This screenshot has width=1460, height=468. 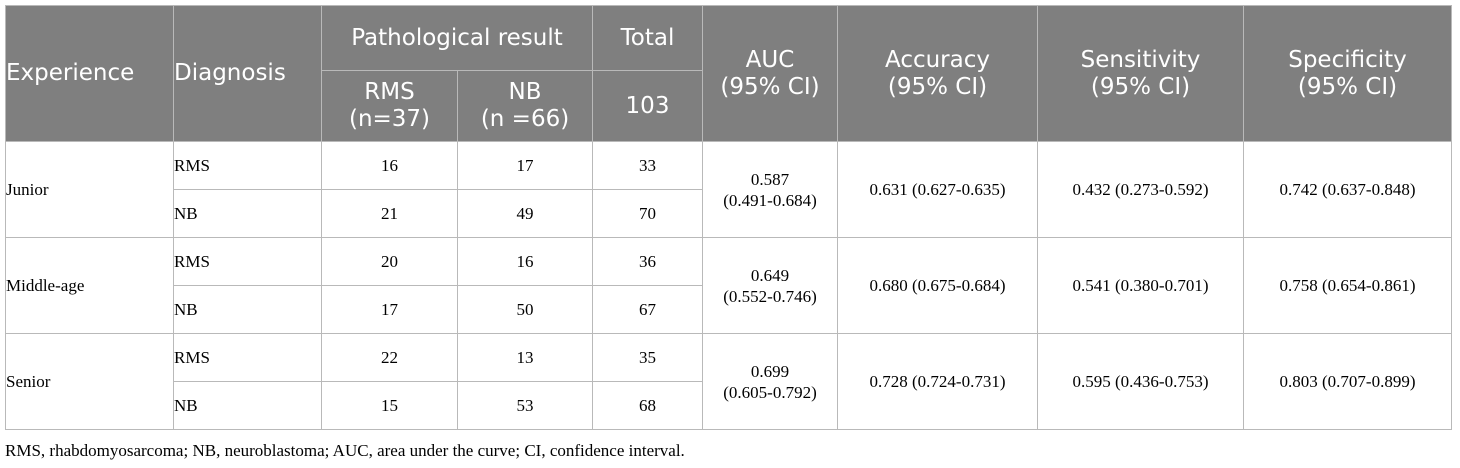 I want to click on header-auc: AUC (95% CI), so click(x=770, y=73).